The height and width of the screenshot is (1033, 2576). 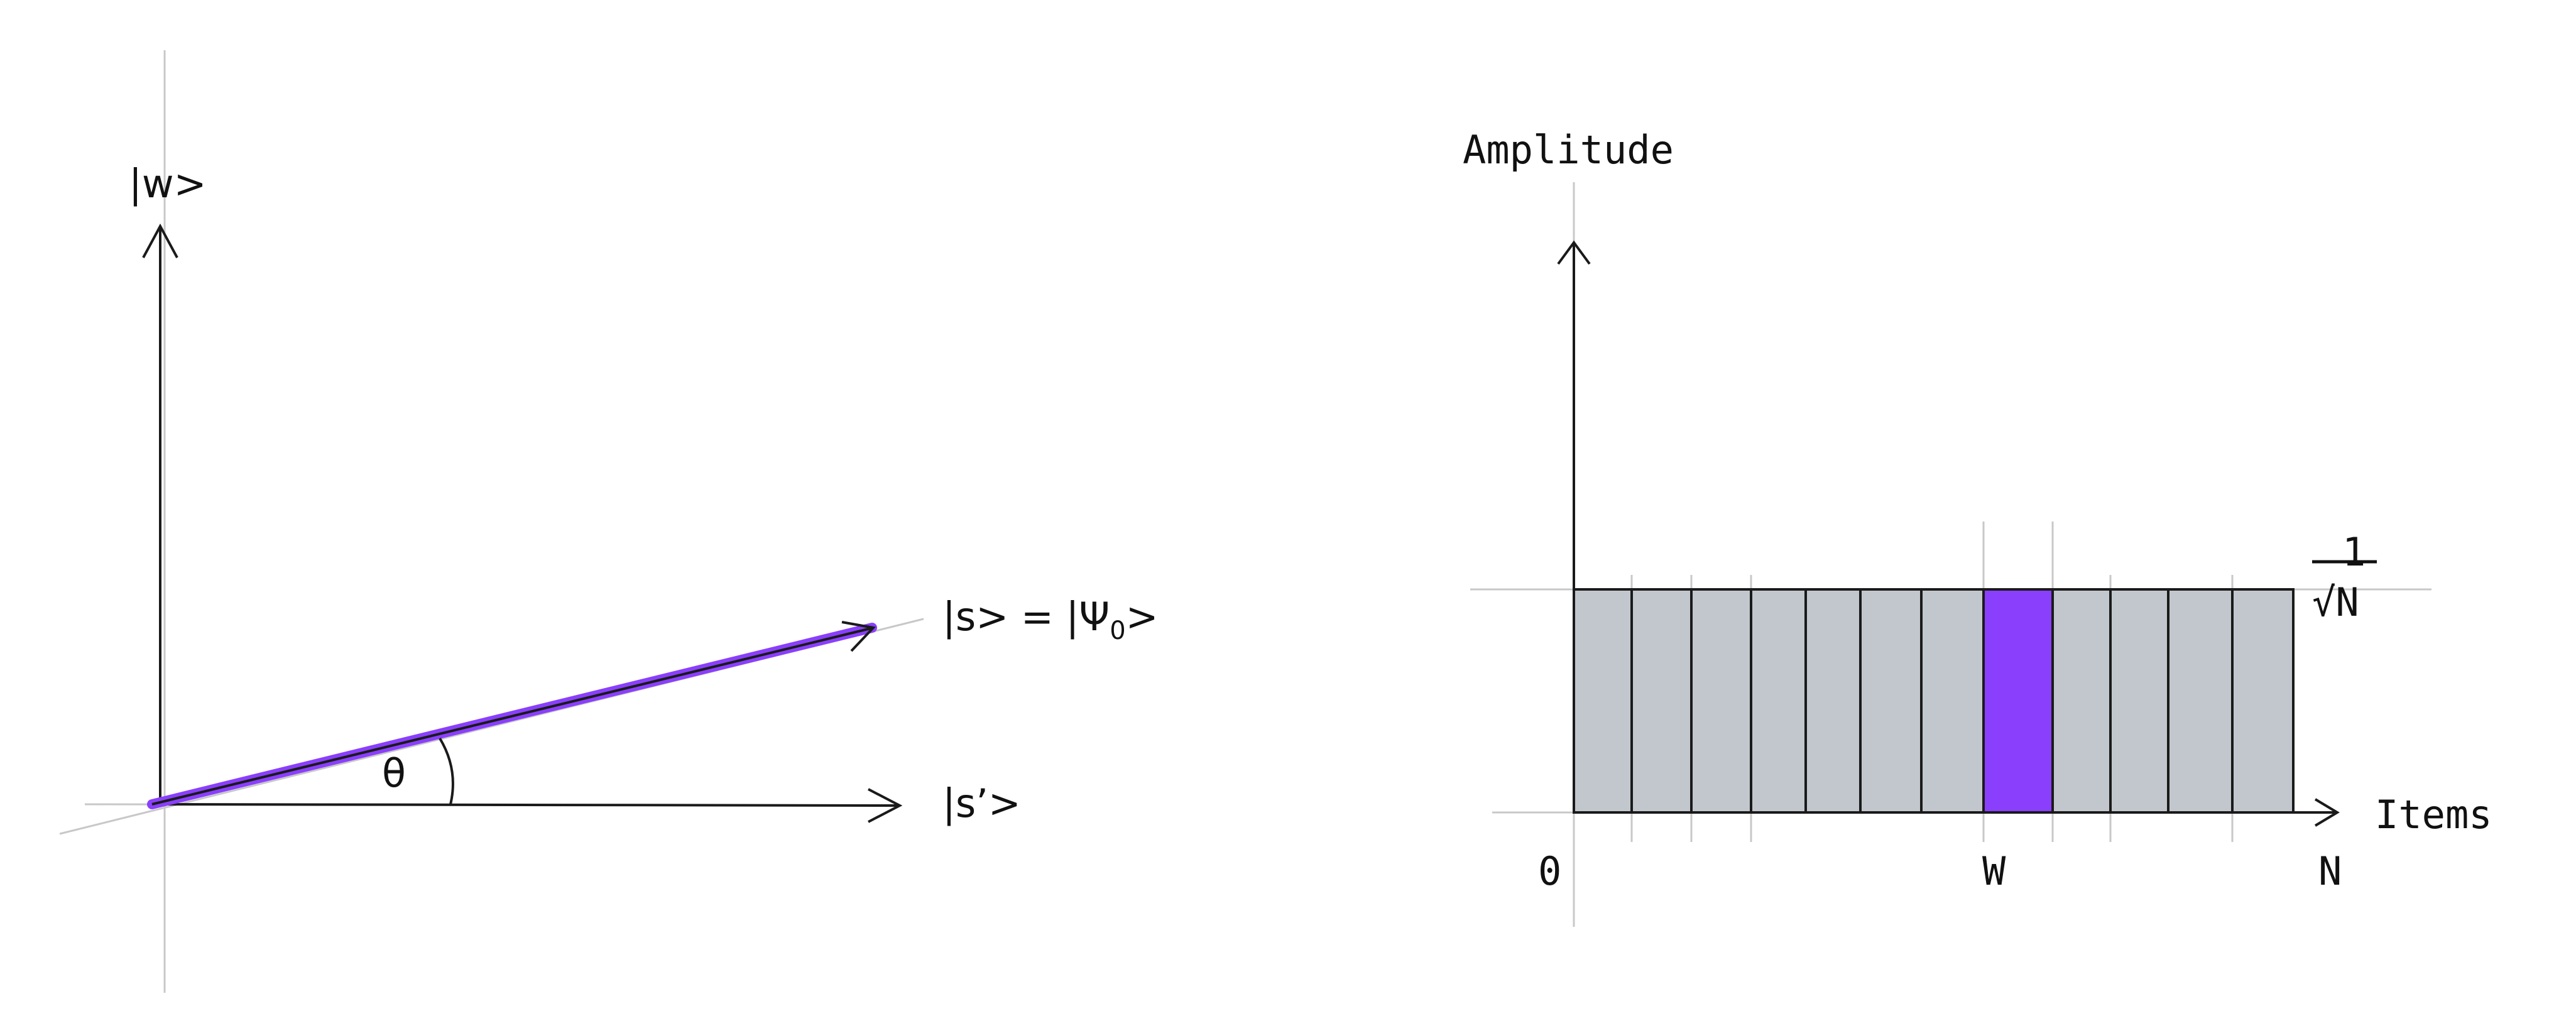 I want to click on tick-label-0: 0, so click(x=1549, y=871).